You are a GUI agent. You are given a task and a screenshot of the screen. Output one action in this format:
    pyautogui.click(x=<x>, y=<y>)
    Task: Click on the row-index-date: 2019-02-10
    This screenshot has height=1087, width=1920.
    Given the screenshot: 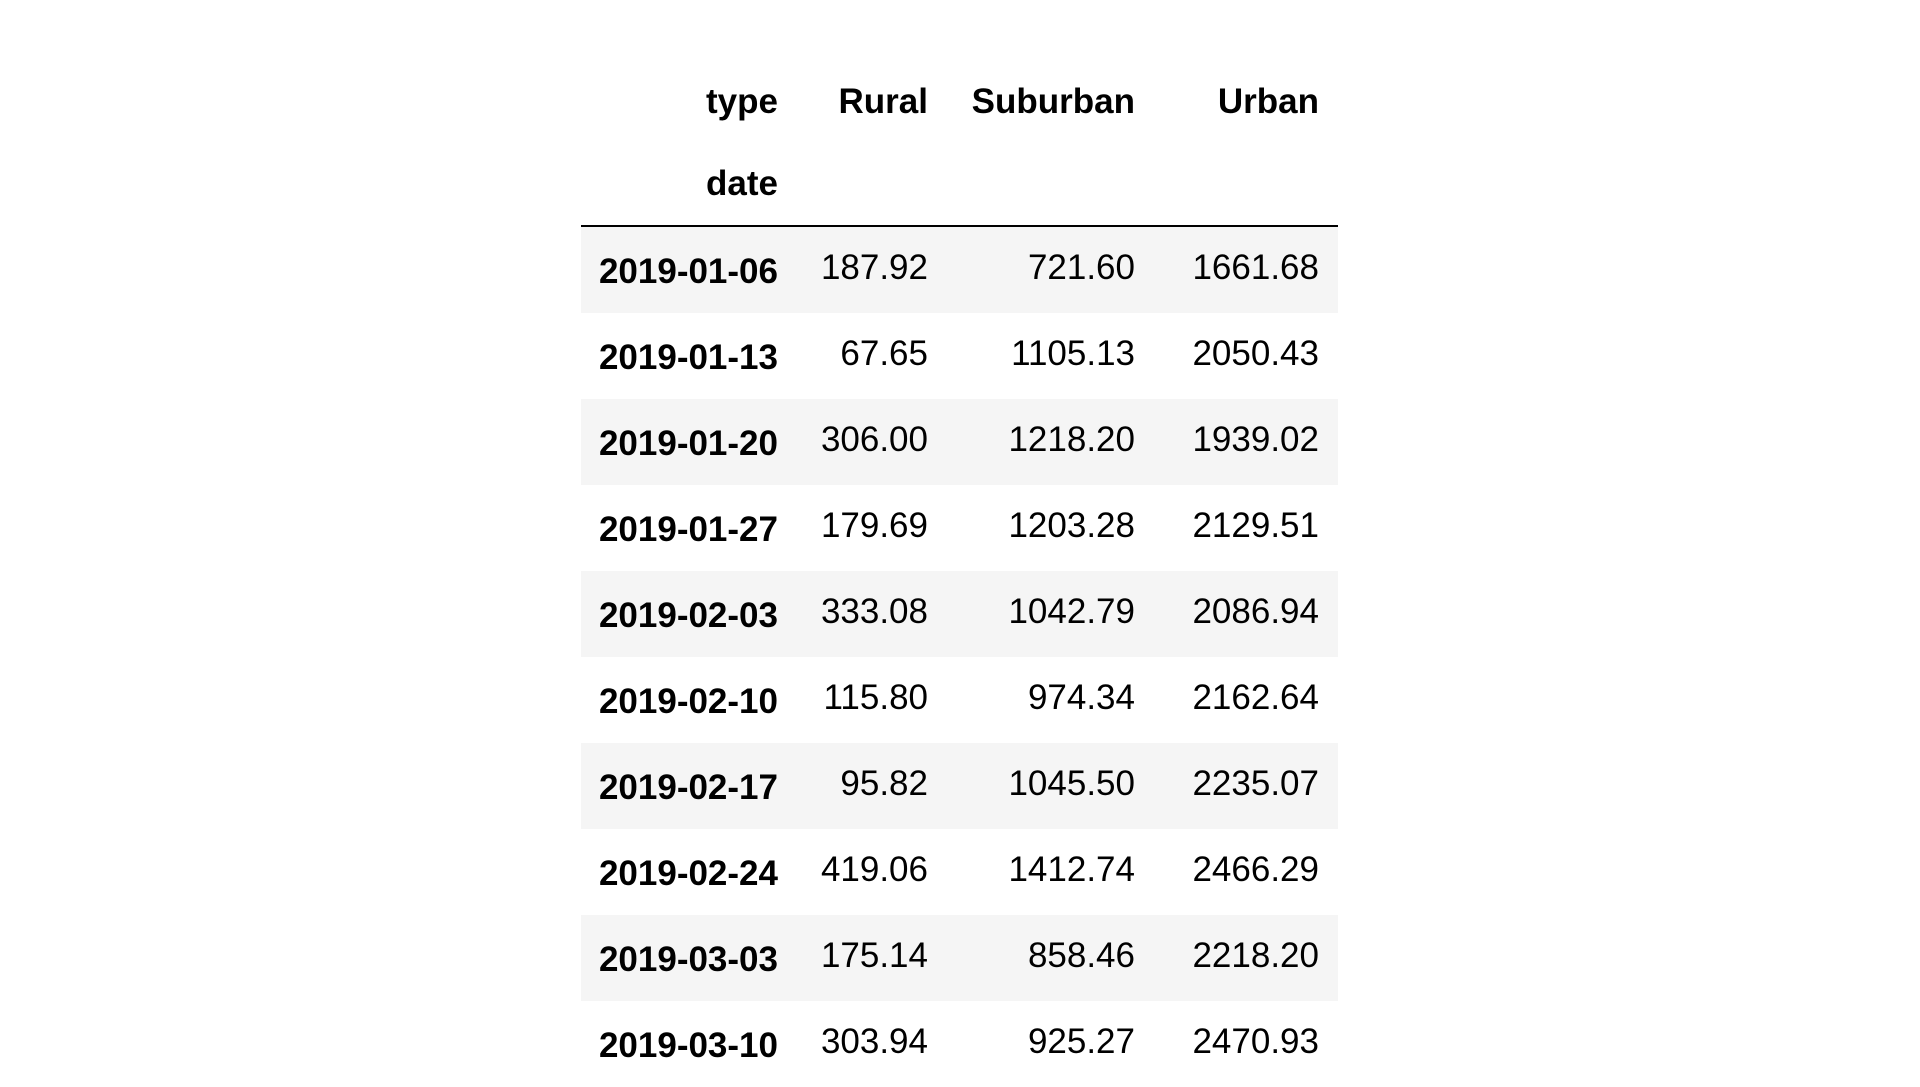 What is the action you would take?
    pyautogui.click(x=688, y=701)
    